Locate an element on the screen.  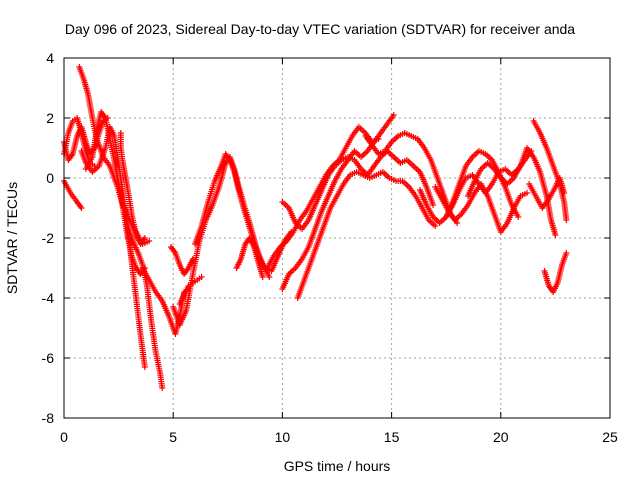
x-tick-label: 20 is located at coordinates (501, 437).